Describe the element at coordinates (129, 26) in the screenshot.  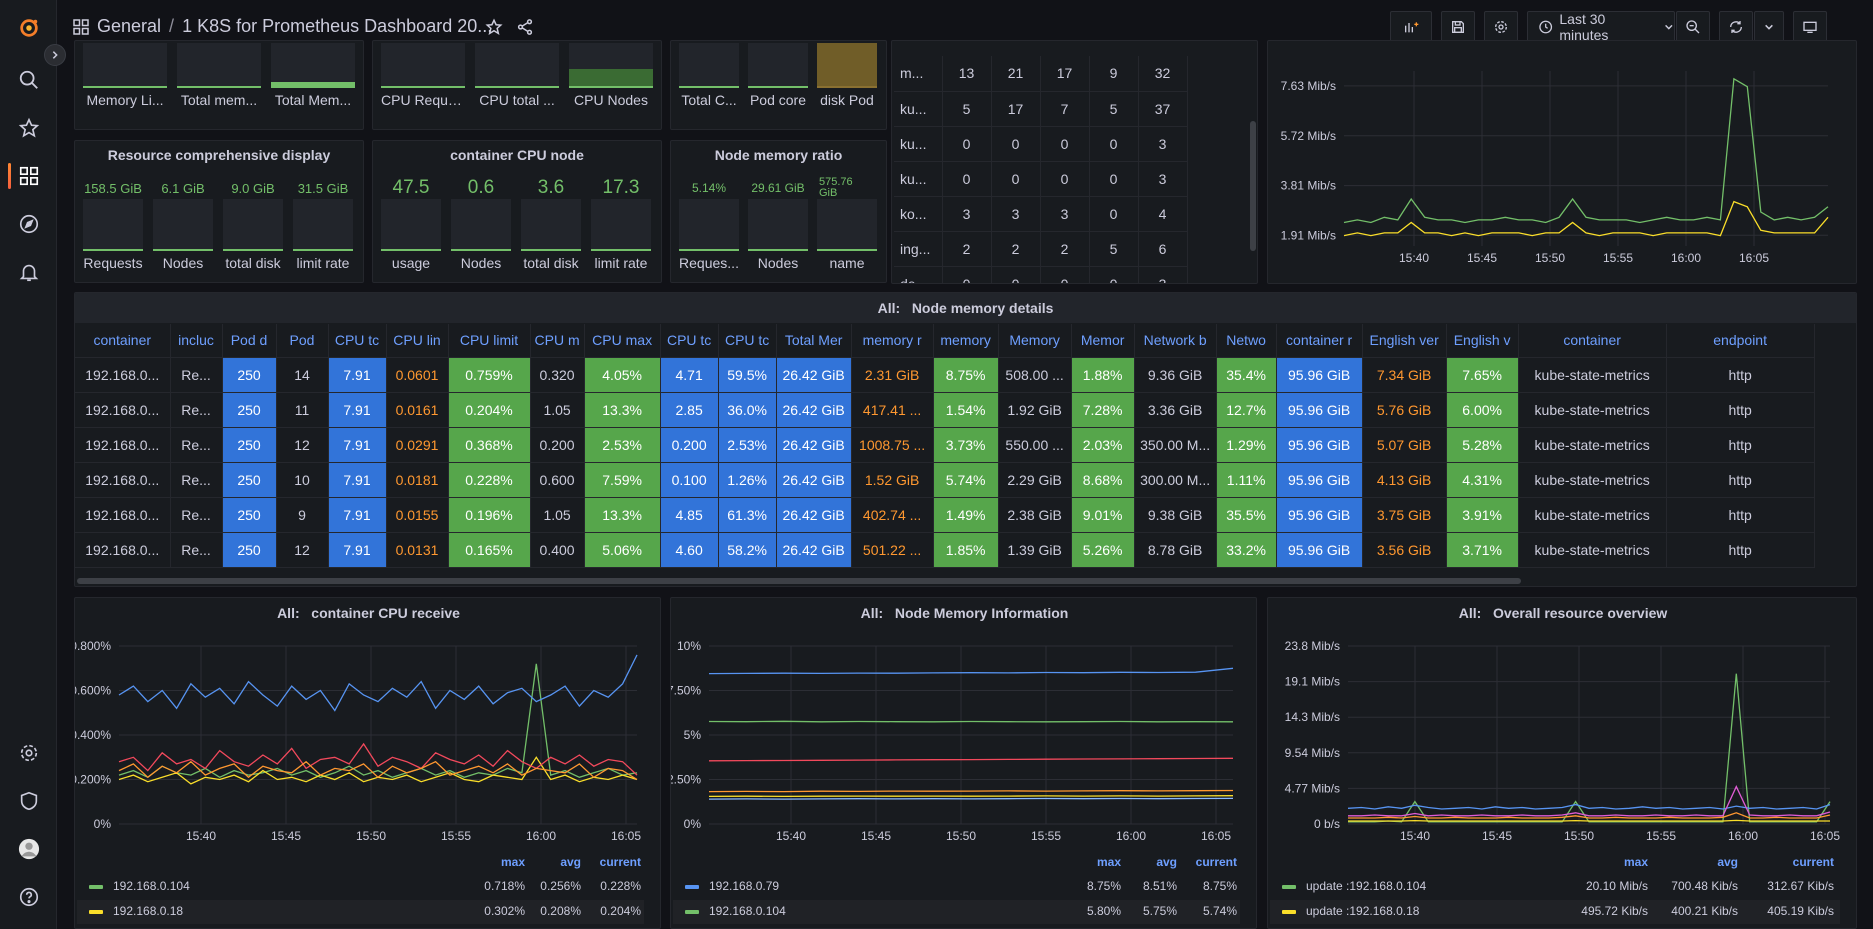
I see `breadcrumb-folder: General` at that location.